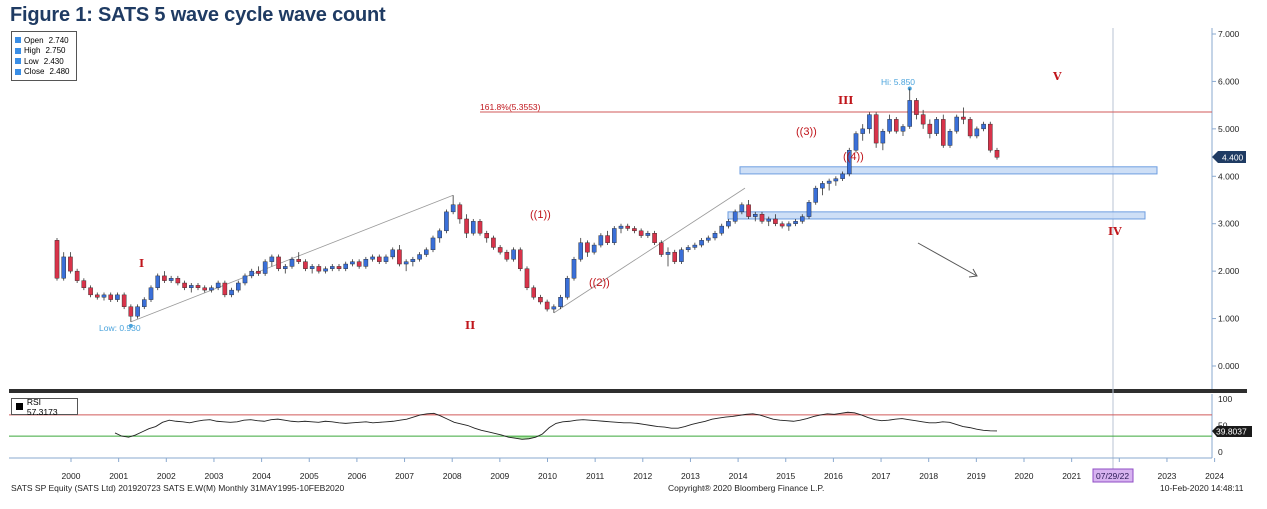 The width and height of the screenshot is (1267, 509). What do you see at coordinates (1223, 426) in the screenshot?
I see `rsi-tick-label: 50` at bounding box center [1223, 426].